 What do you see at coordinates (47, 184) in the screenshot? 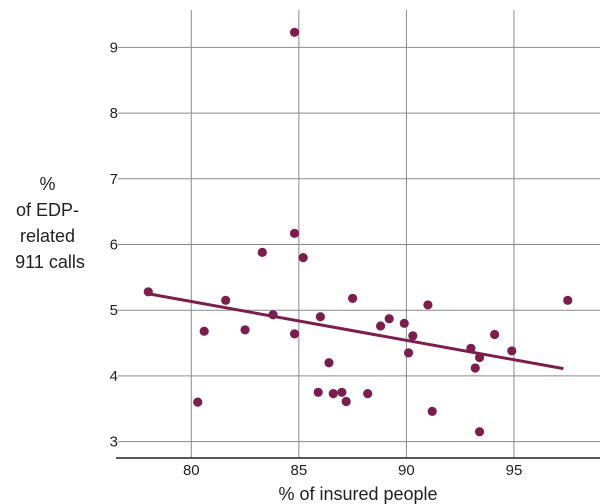
I see `y-axis-label-line: %` at bounding box center [47, 184].